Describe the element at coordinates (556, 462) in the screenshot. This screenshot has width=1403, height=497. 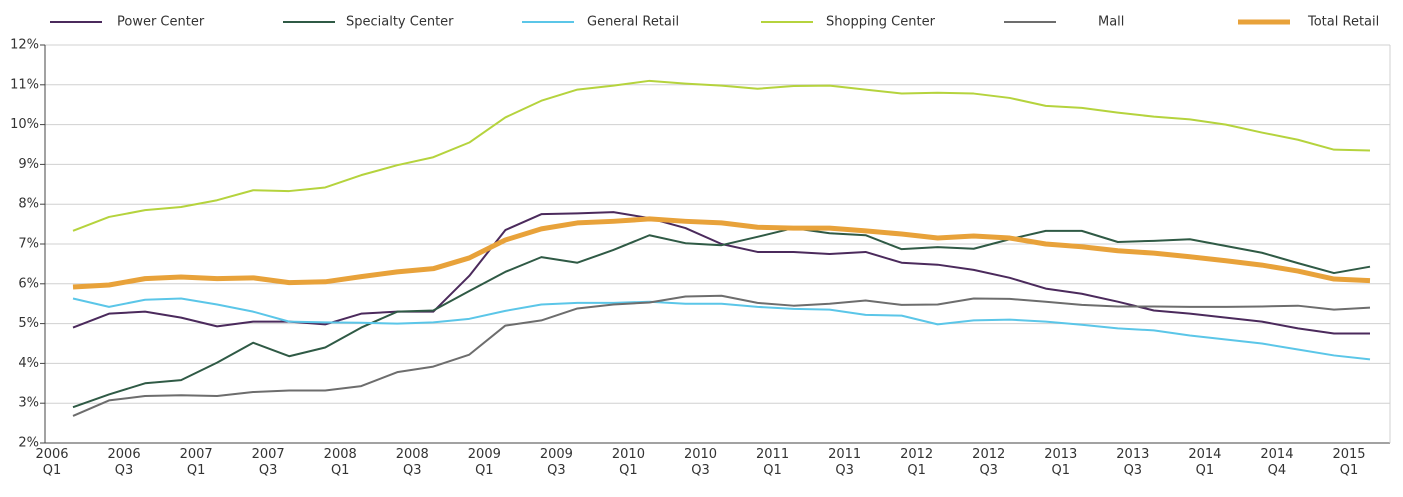
I see `x-tick-label: 2009 Q3` at that location.